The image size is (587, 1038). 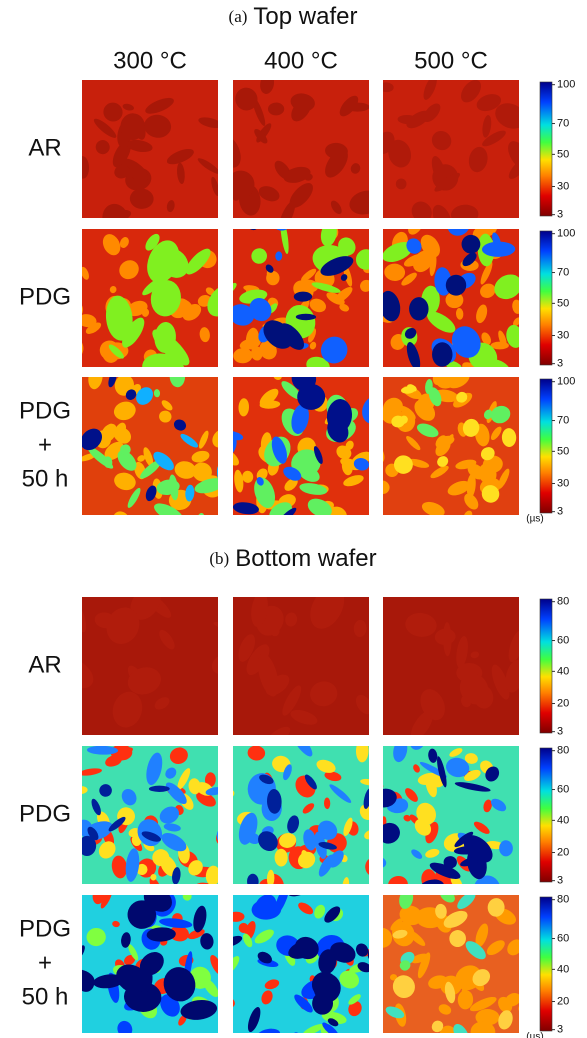 What do you see at coordinates (292, 558) in the screenshot?
I see `panel-title: (b) Bottom wafer` at bounding box center [292, 558].